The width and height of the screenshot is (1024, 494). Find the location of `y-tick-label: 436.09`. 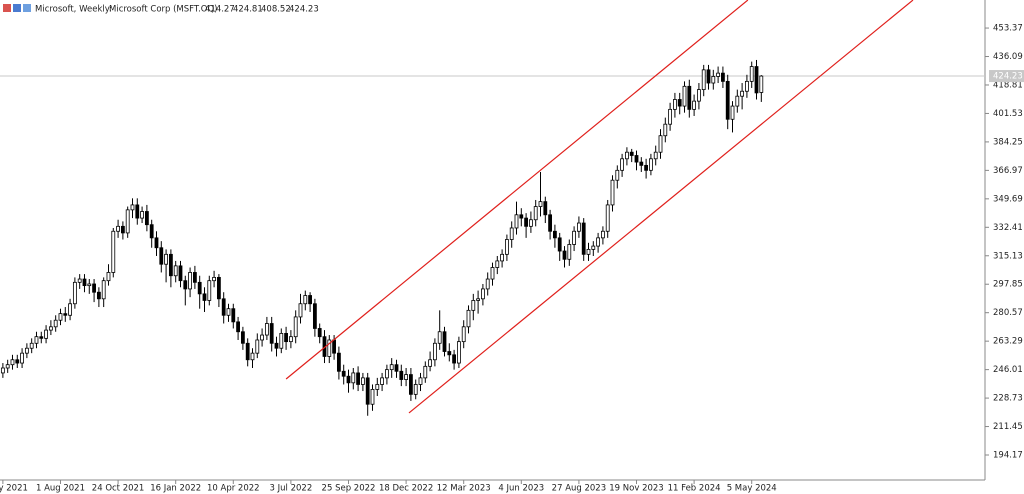

y-tick-label: 436.09 is located at coordinates (1008, 57).